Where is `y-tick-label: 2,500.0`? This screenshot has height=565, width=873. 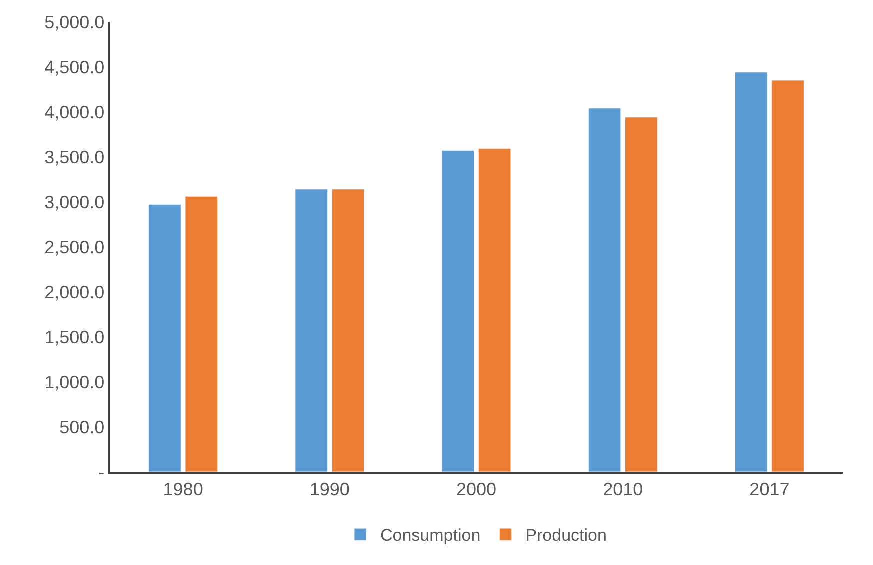
y-tick-label: 2,500.0 is located at coordinates (74, 247).